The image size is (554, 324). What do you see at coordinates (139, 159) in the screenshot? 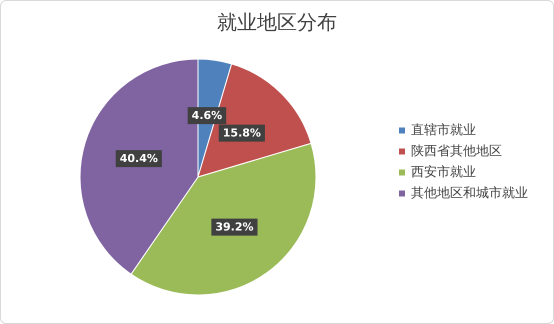
I see `data-label: 40.4%` at bounding box center [139, 159].